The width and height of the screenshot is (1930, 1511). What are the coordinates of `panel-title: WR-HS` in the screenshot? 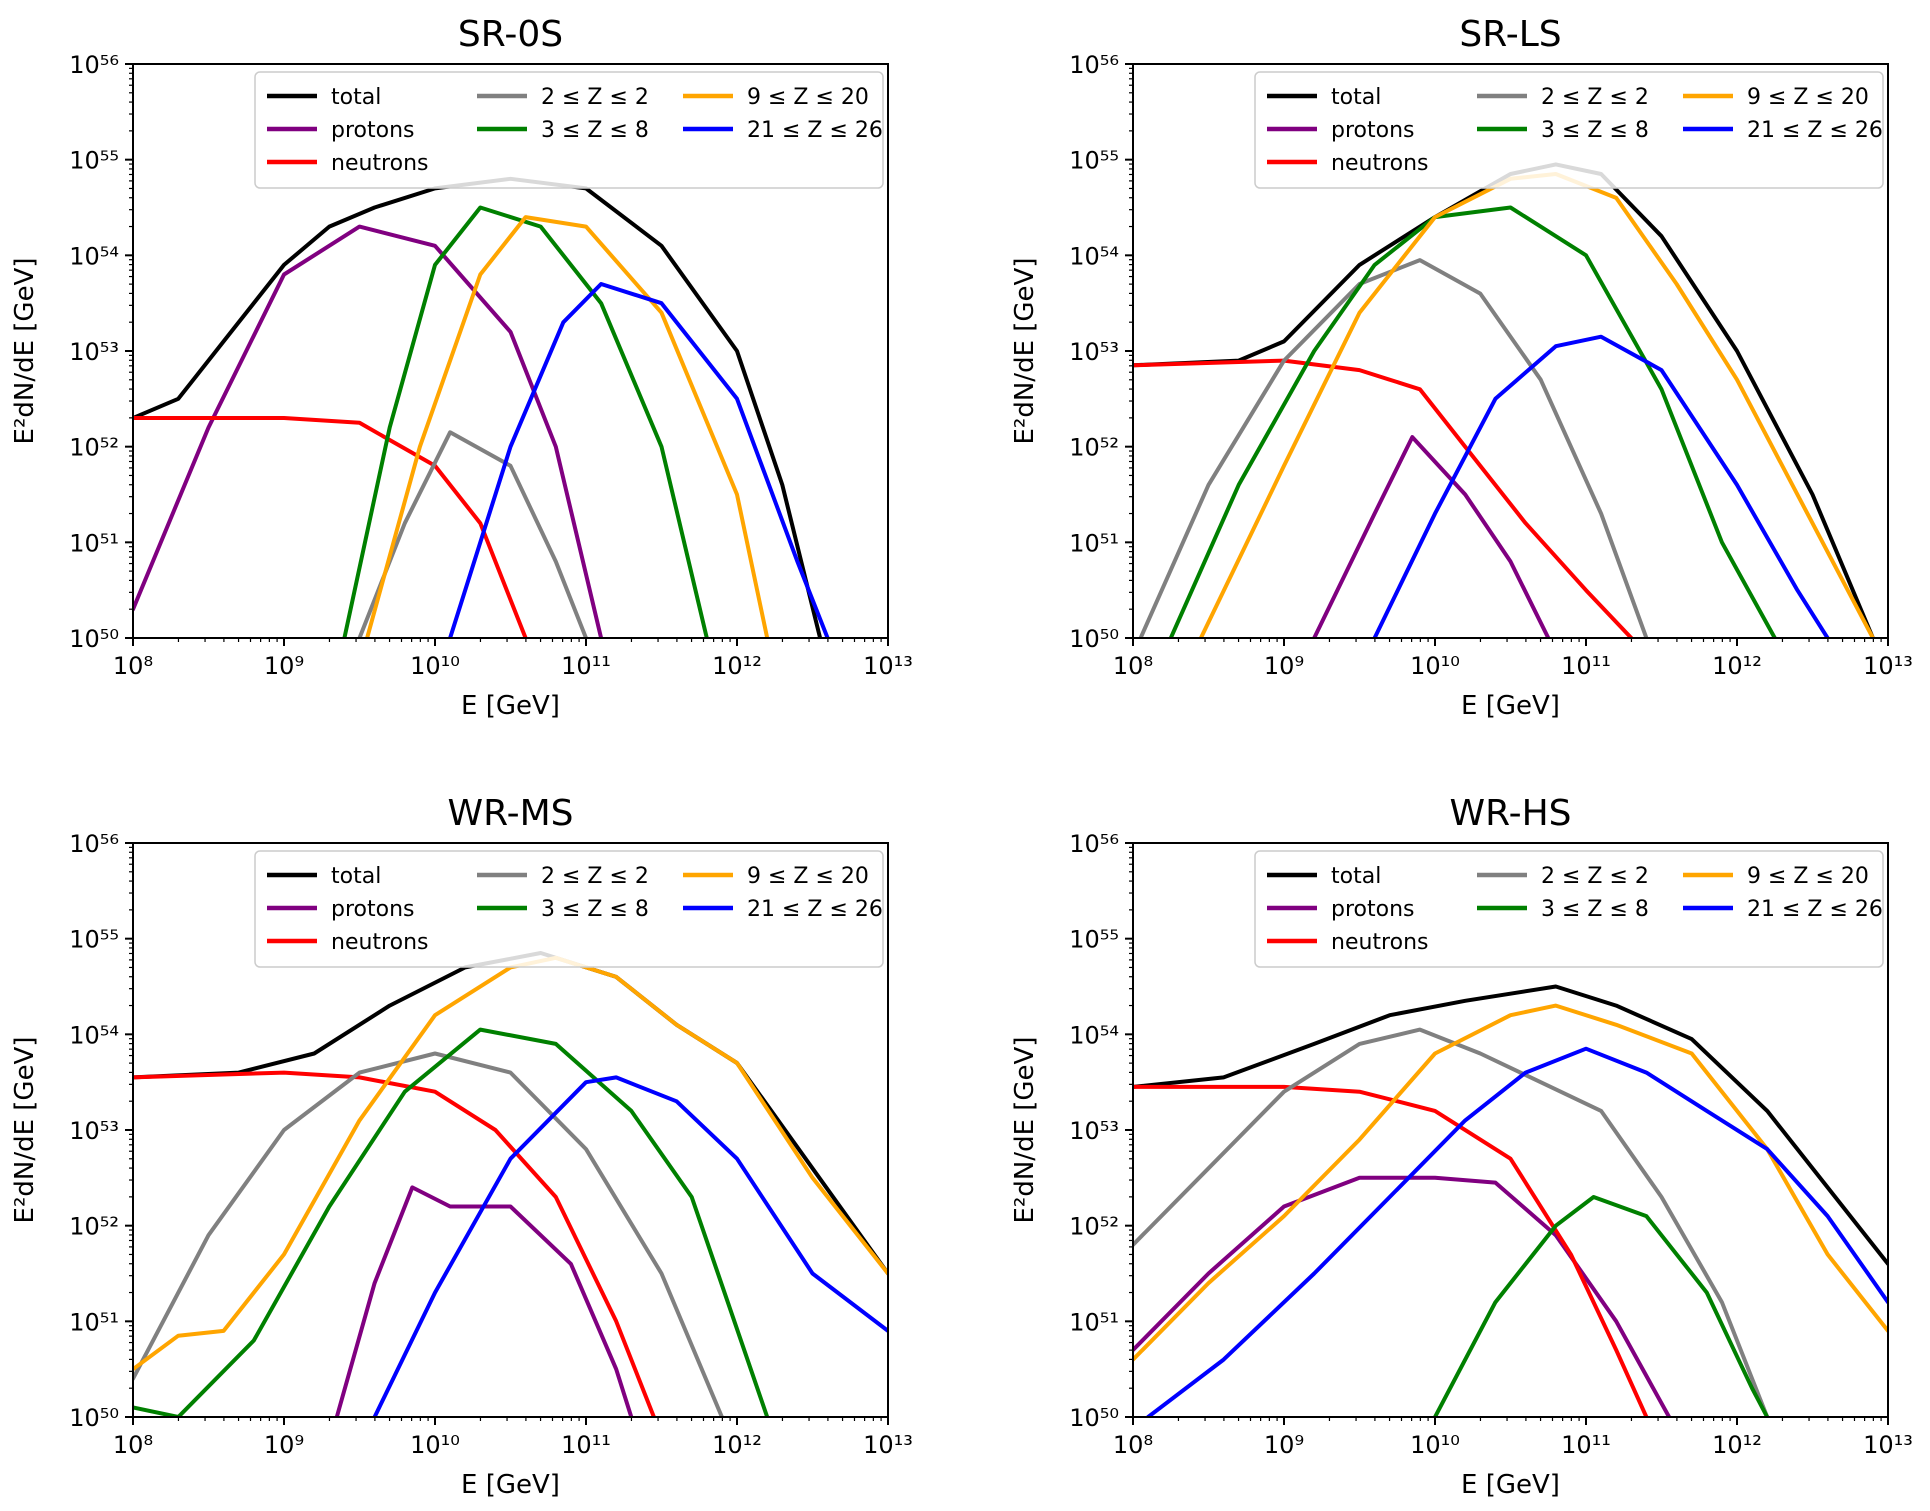 It's located at (1510, 813).